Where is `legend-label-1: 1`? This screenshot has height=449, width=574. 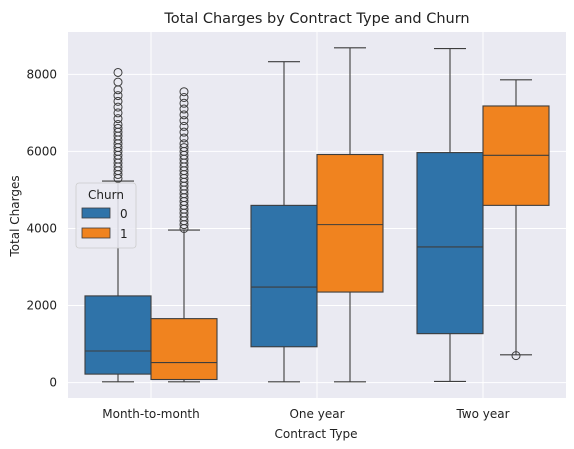
legend-label-1: 1 is located at coordinates (124, 234).